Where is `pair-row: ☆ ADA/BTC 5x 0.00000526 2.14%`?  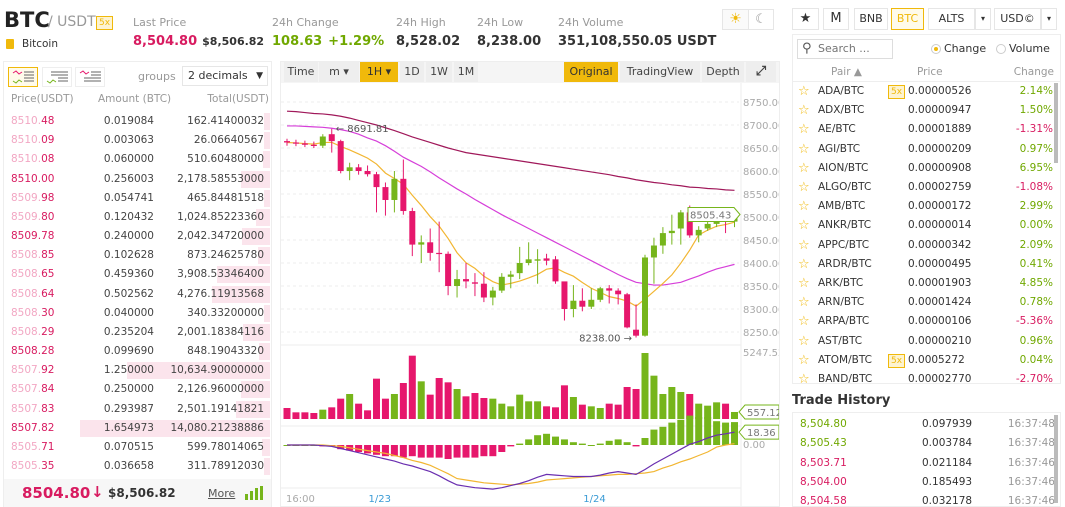 pair-row: ☆ ADA/BTC 5x 0.00000526 2.14% is located at coordinates (924, 91).